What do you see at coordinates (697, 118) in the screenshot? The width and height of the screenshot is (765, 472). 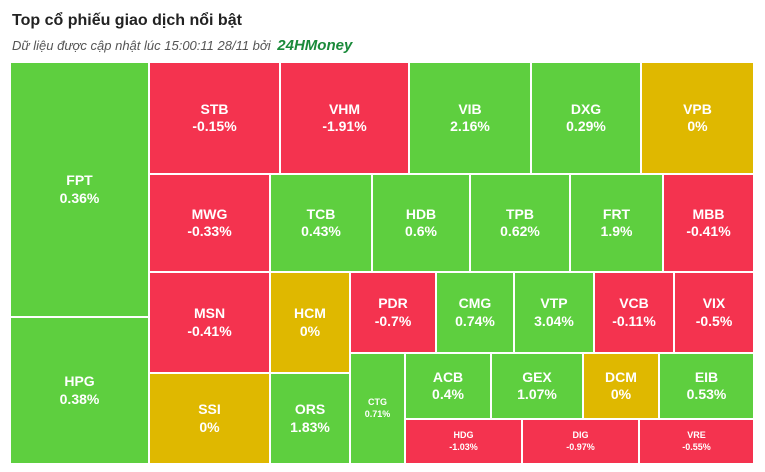 I see `tile-vpb: VPB 0%` at bounding box center [697, 118].